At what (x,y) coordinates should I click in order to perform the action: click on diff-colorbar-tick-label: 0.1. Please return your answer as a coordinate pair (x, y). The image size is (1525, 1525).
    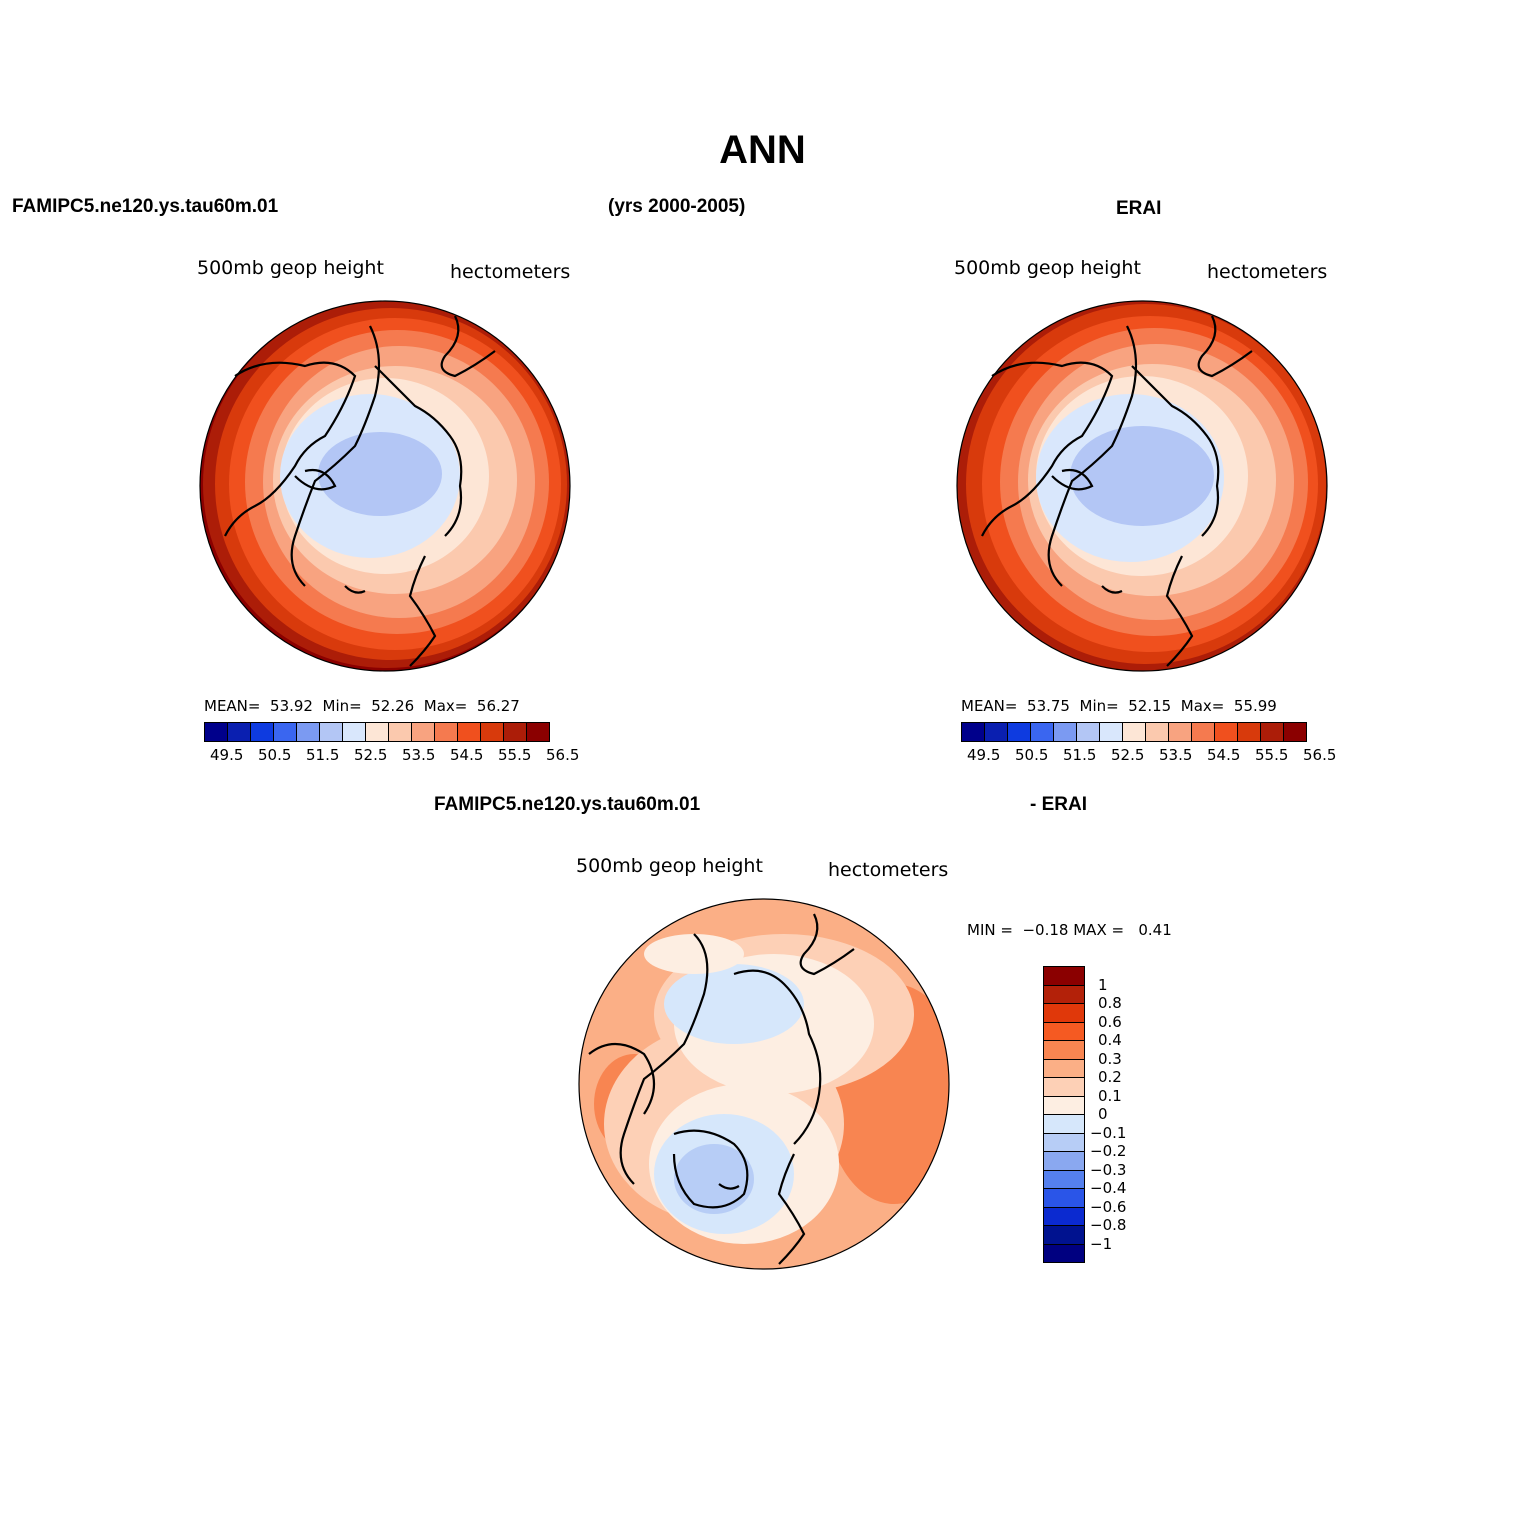
    Looking at the image, I should click on (1110, 1095).